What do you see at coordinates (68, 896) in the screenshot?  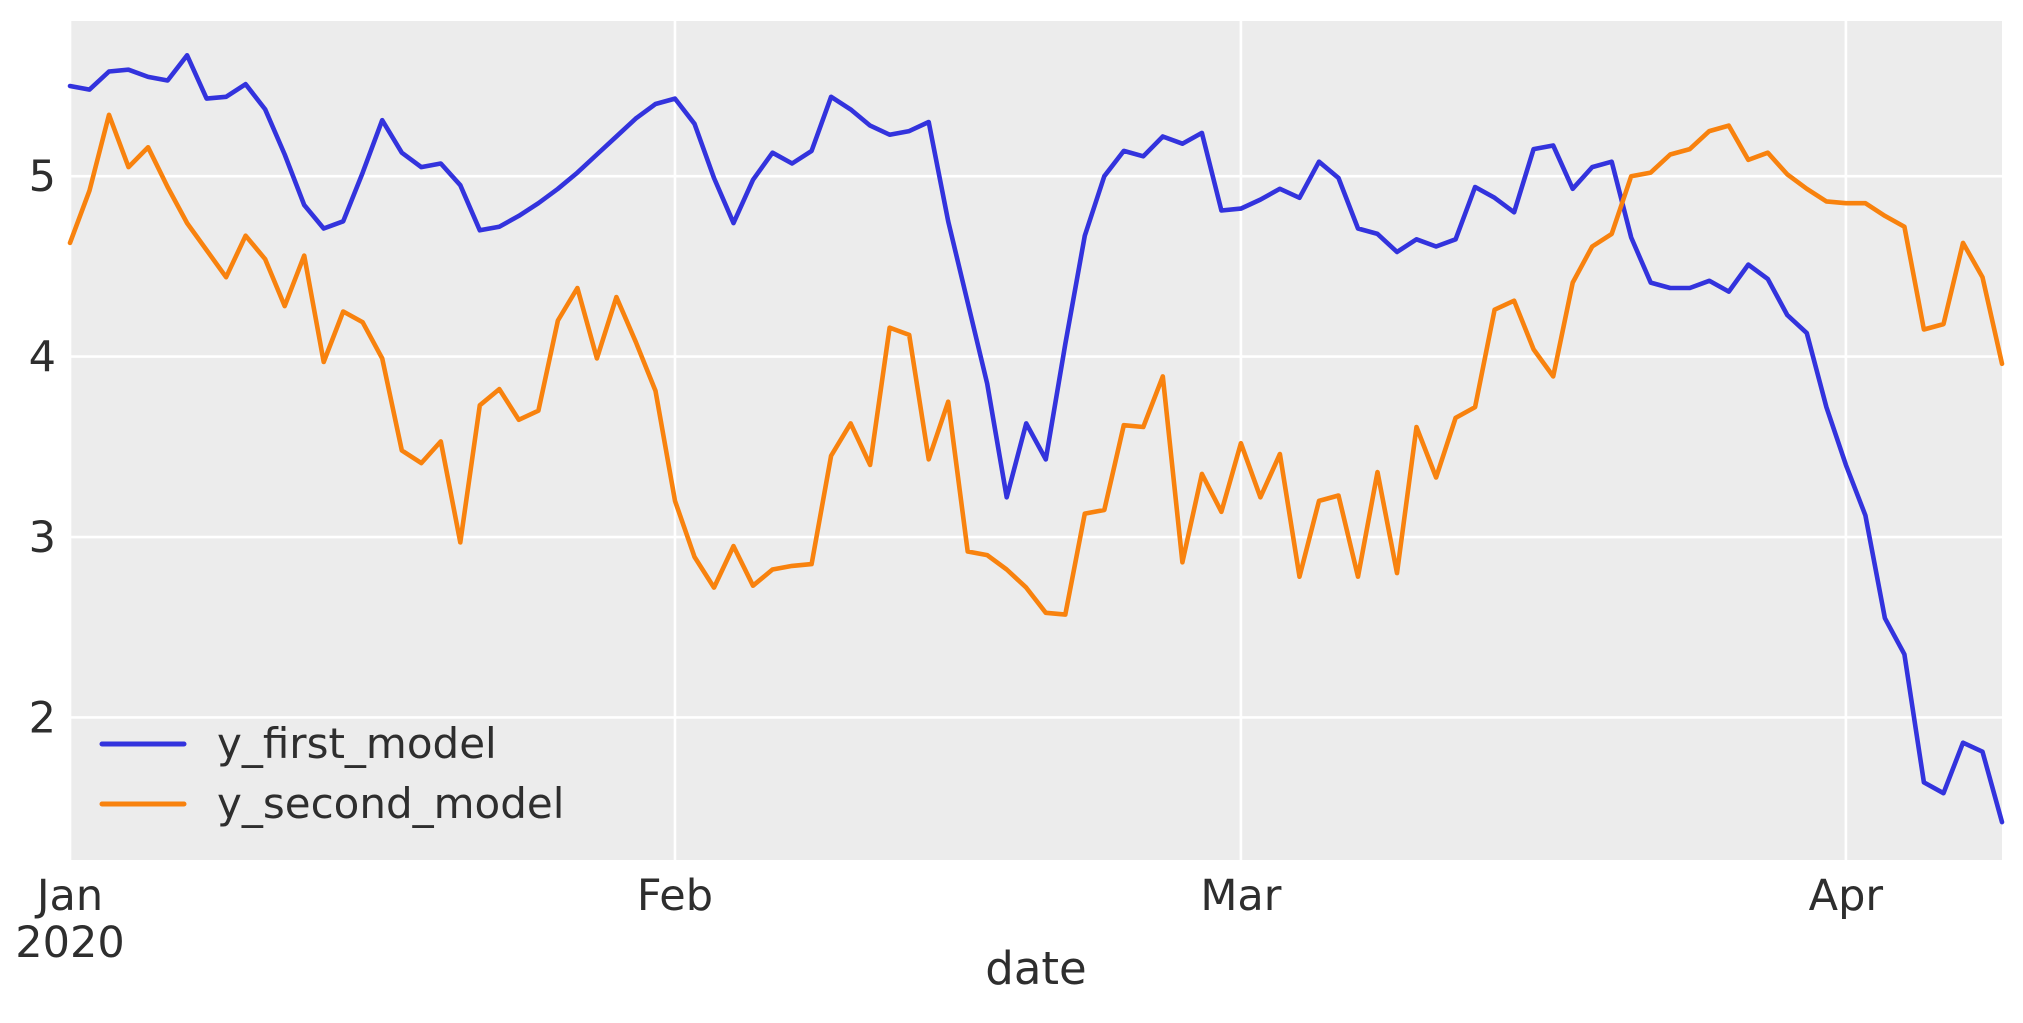 I see `x-tick-label-Jan: Jan` at bounding box center [68, 896].